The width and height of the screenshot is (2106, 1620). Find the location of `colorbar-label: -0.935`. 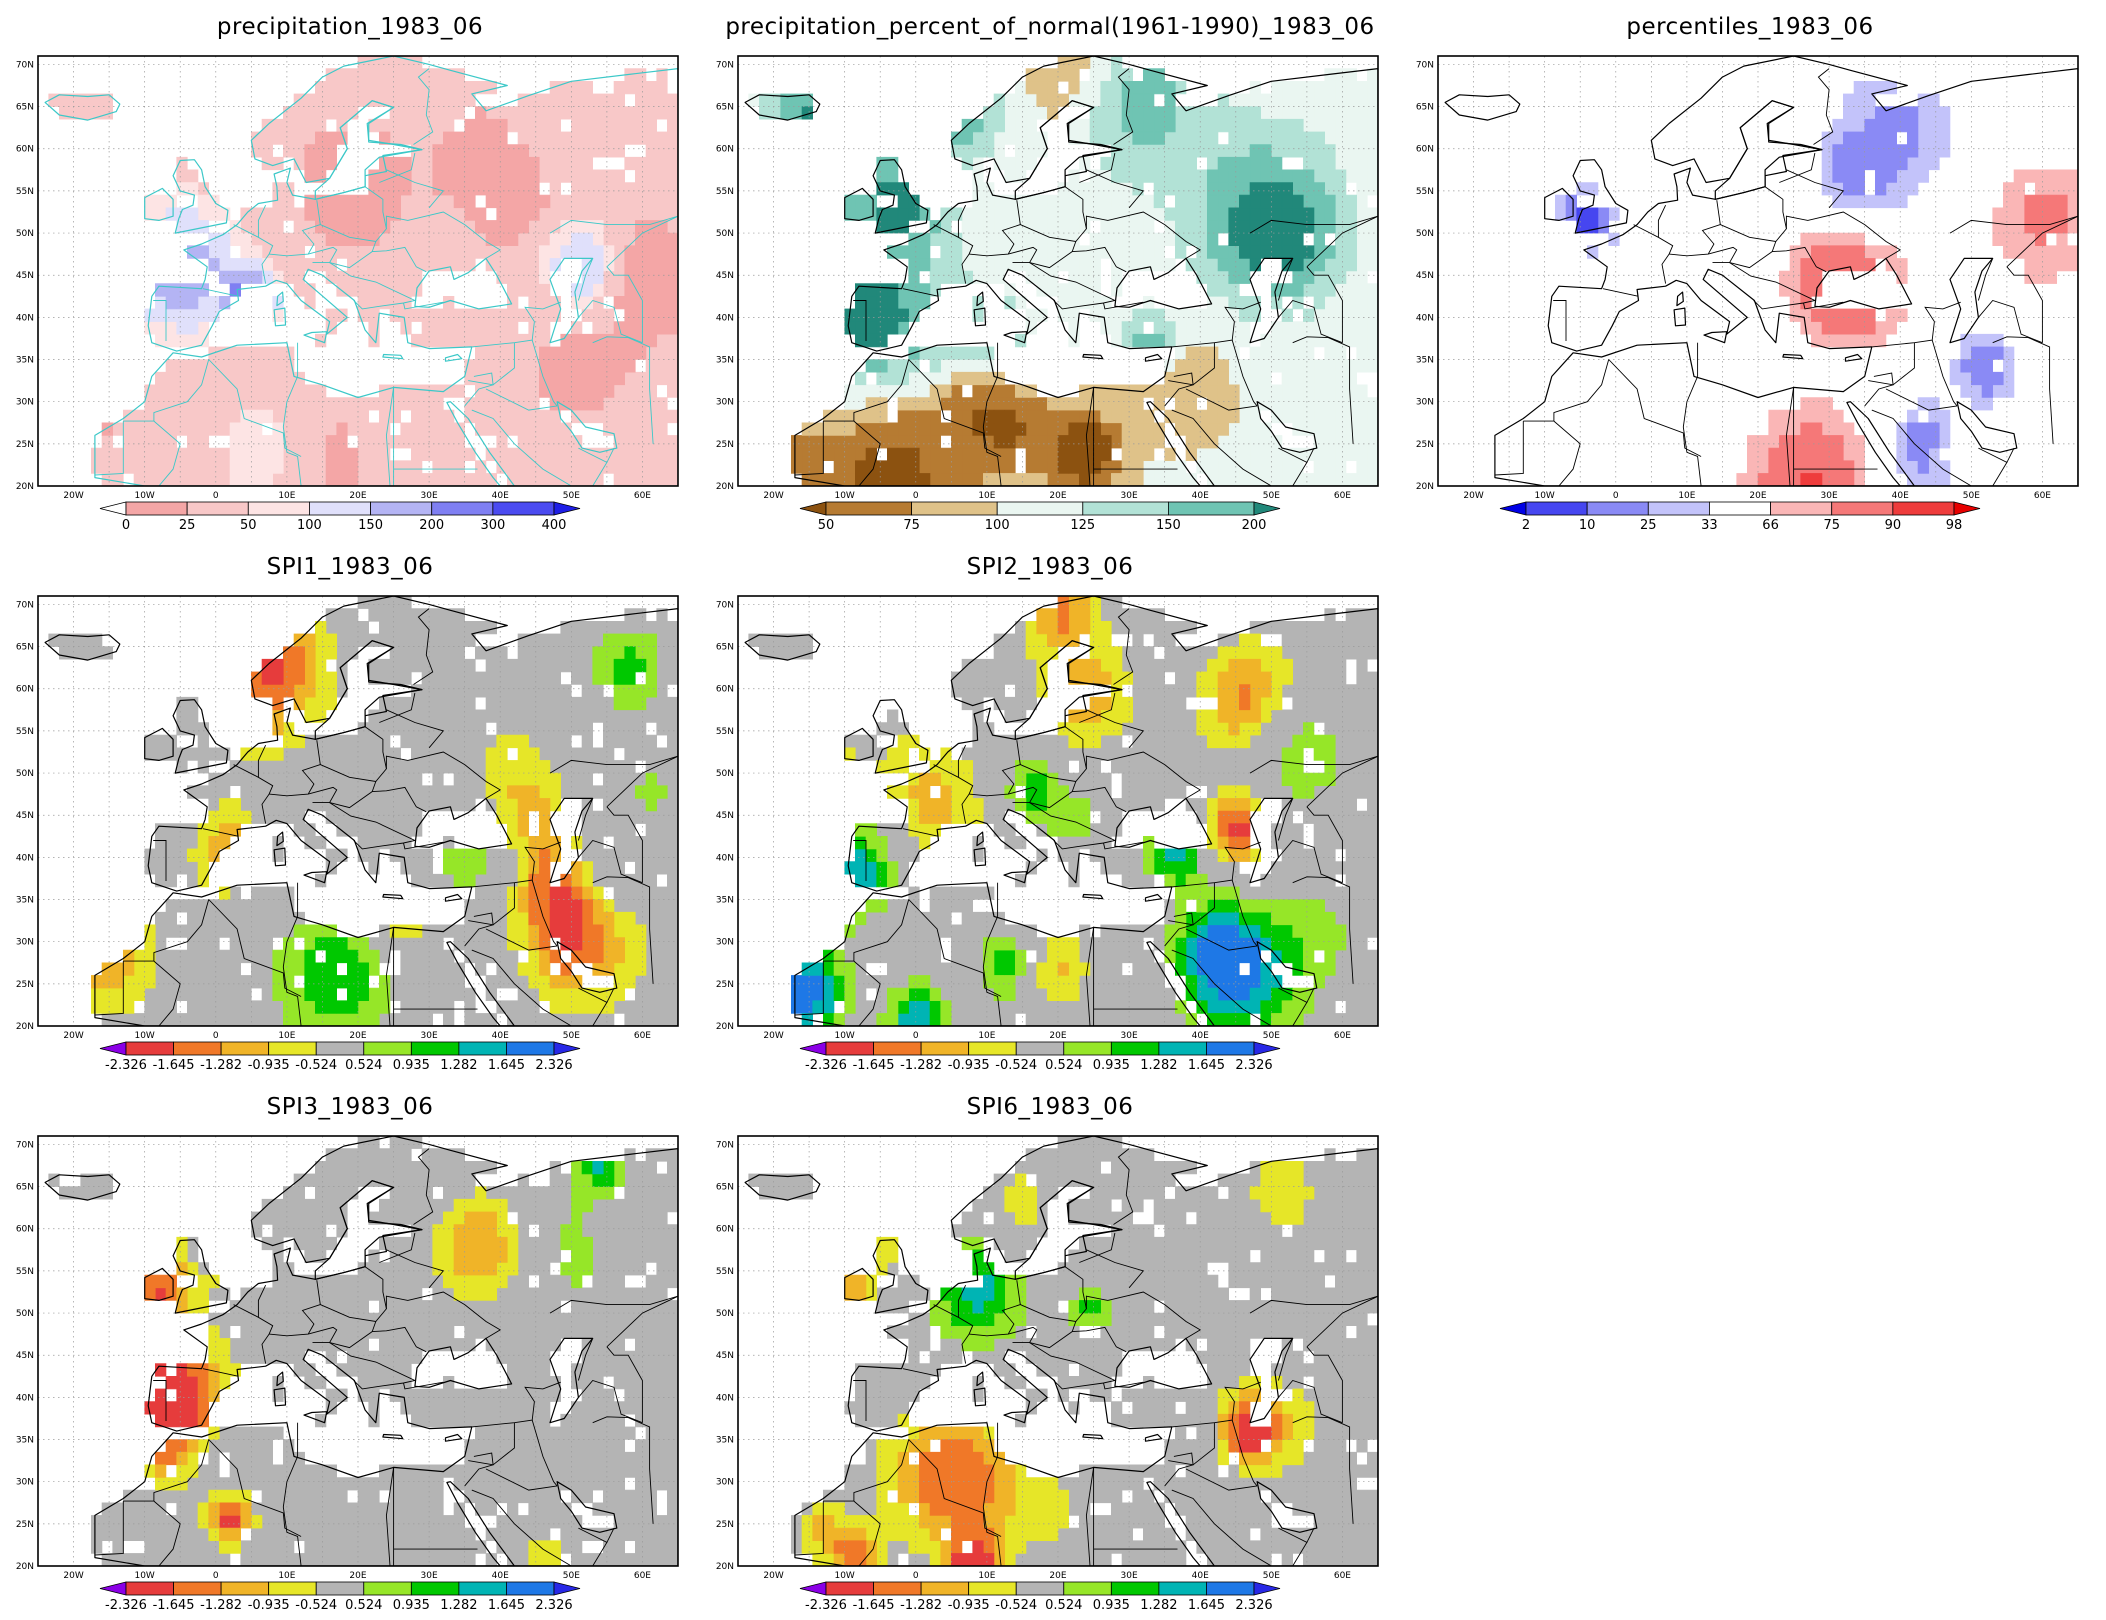

colorbar-label: -0.935 is located at coordinates (269, 1065).